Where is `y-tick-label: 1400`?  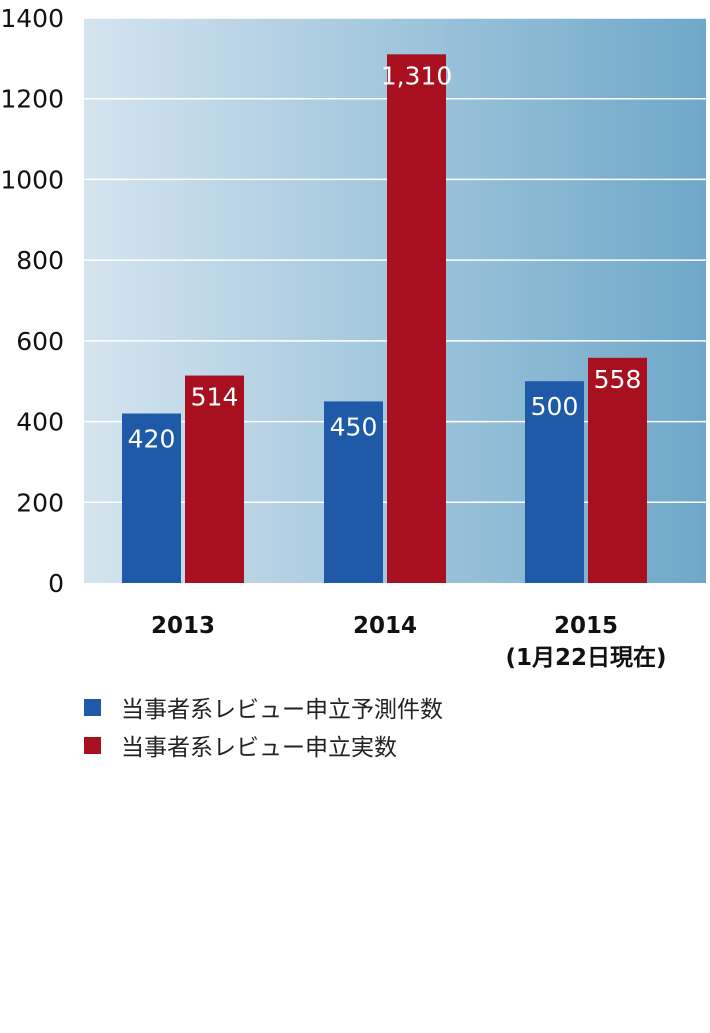
y-tick-label: 1400 is located at coordinates (32, 18).